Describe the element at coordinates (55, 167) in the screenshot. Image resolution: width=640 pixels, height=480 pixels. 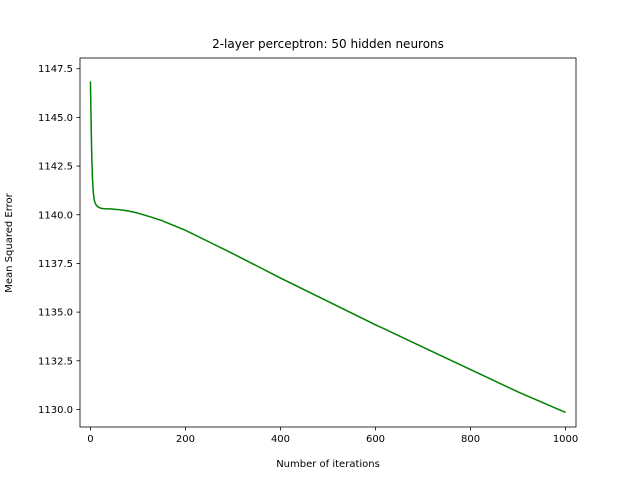
I see `y-tick-label: 1142.5` at that location.